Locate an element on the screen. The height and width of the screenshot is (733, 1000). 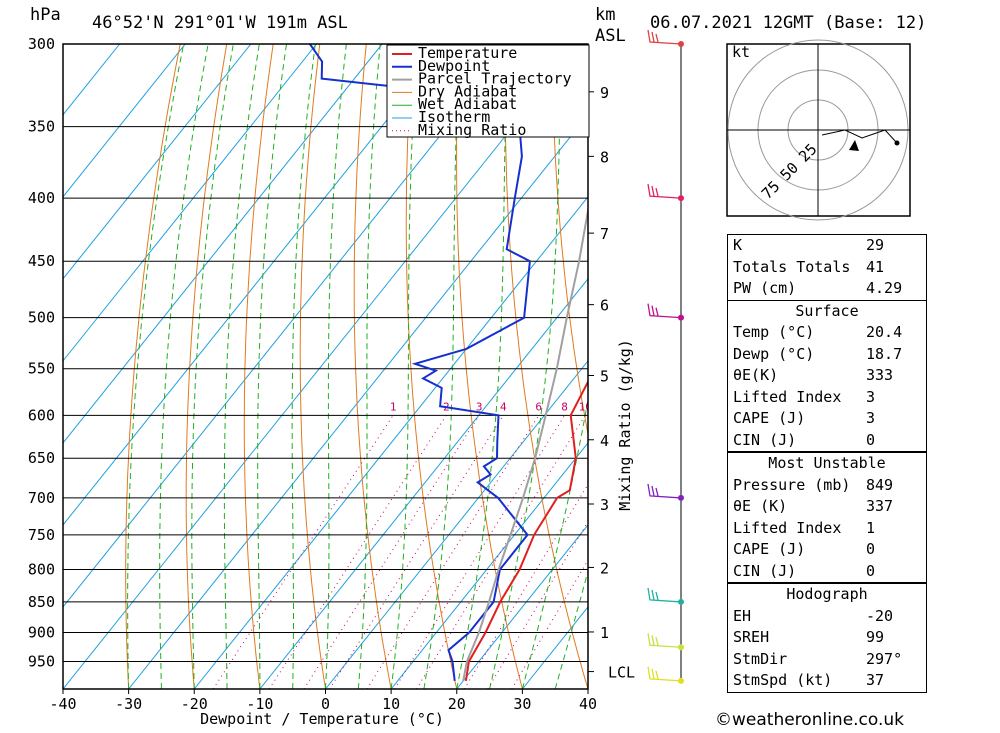
km-tick-label: 6 is located at coordinates (604, 306).